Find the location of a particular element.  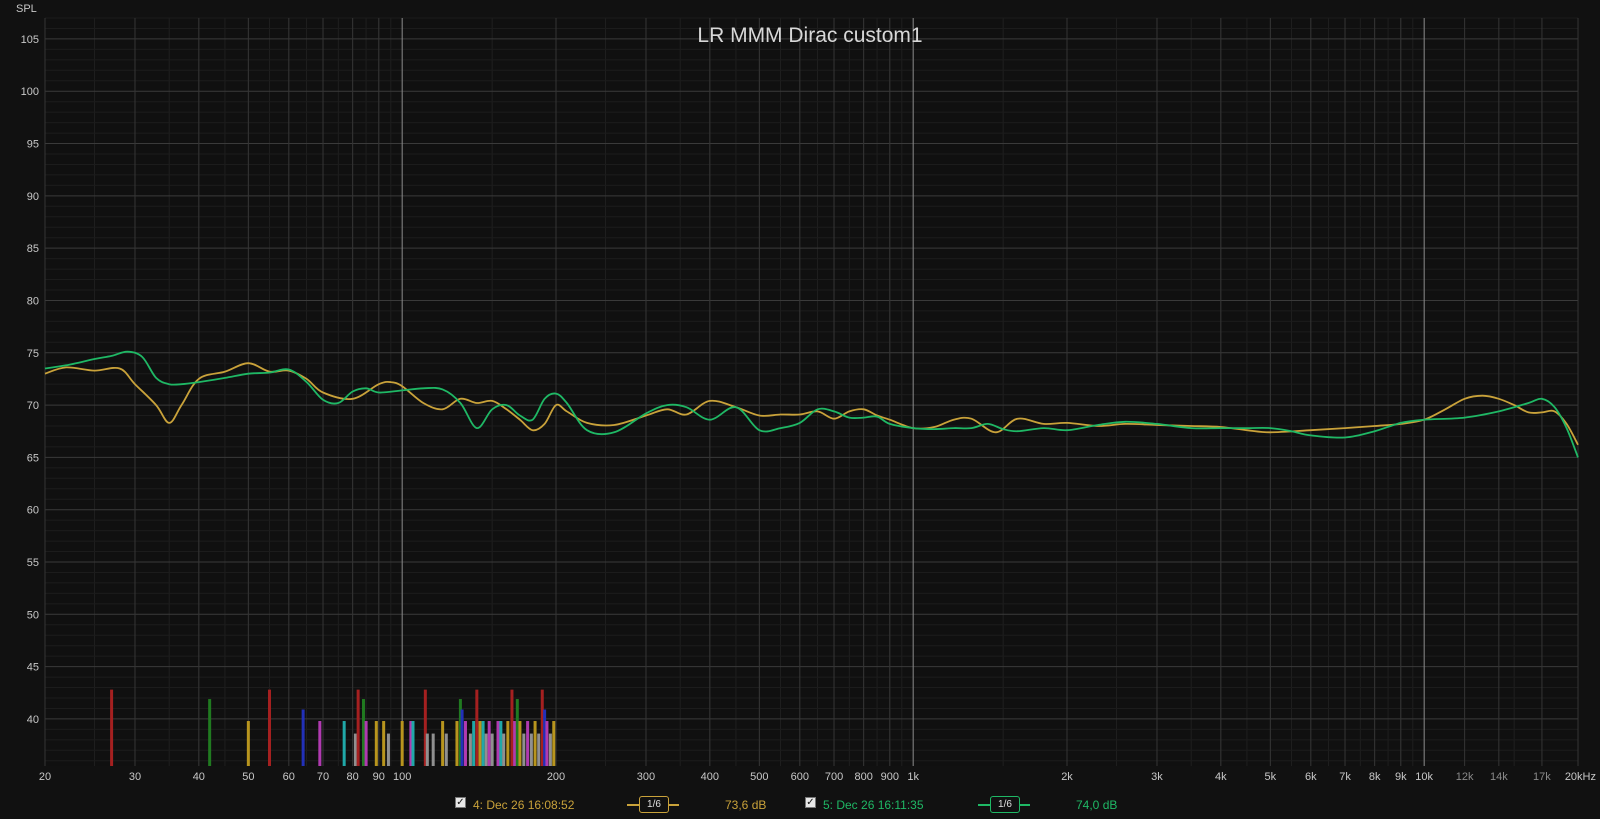

x-tick-label: 40 is located at coordinates (199, 777).